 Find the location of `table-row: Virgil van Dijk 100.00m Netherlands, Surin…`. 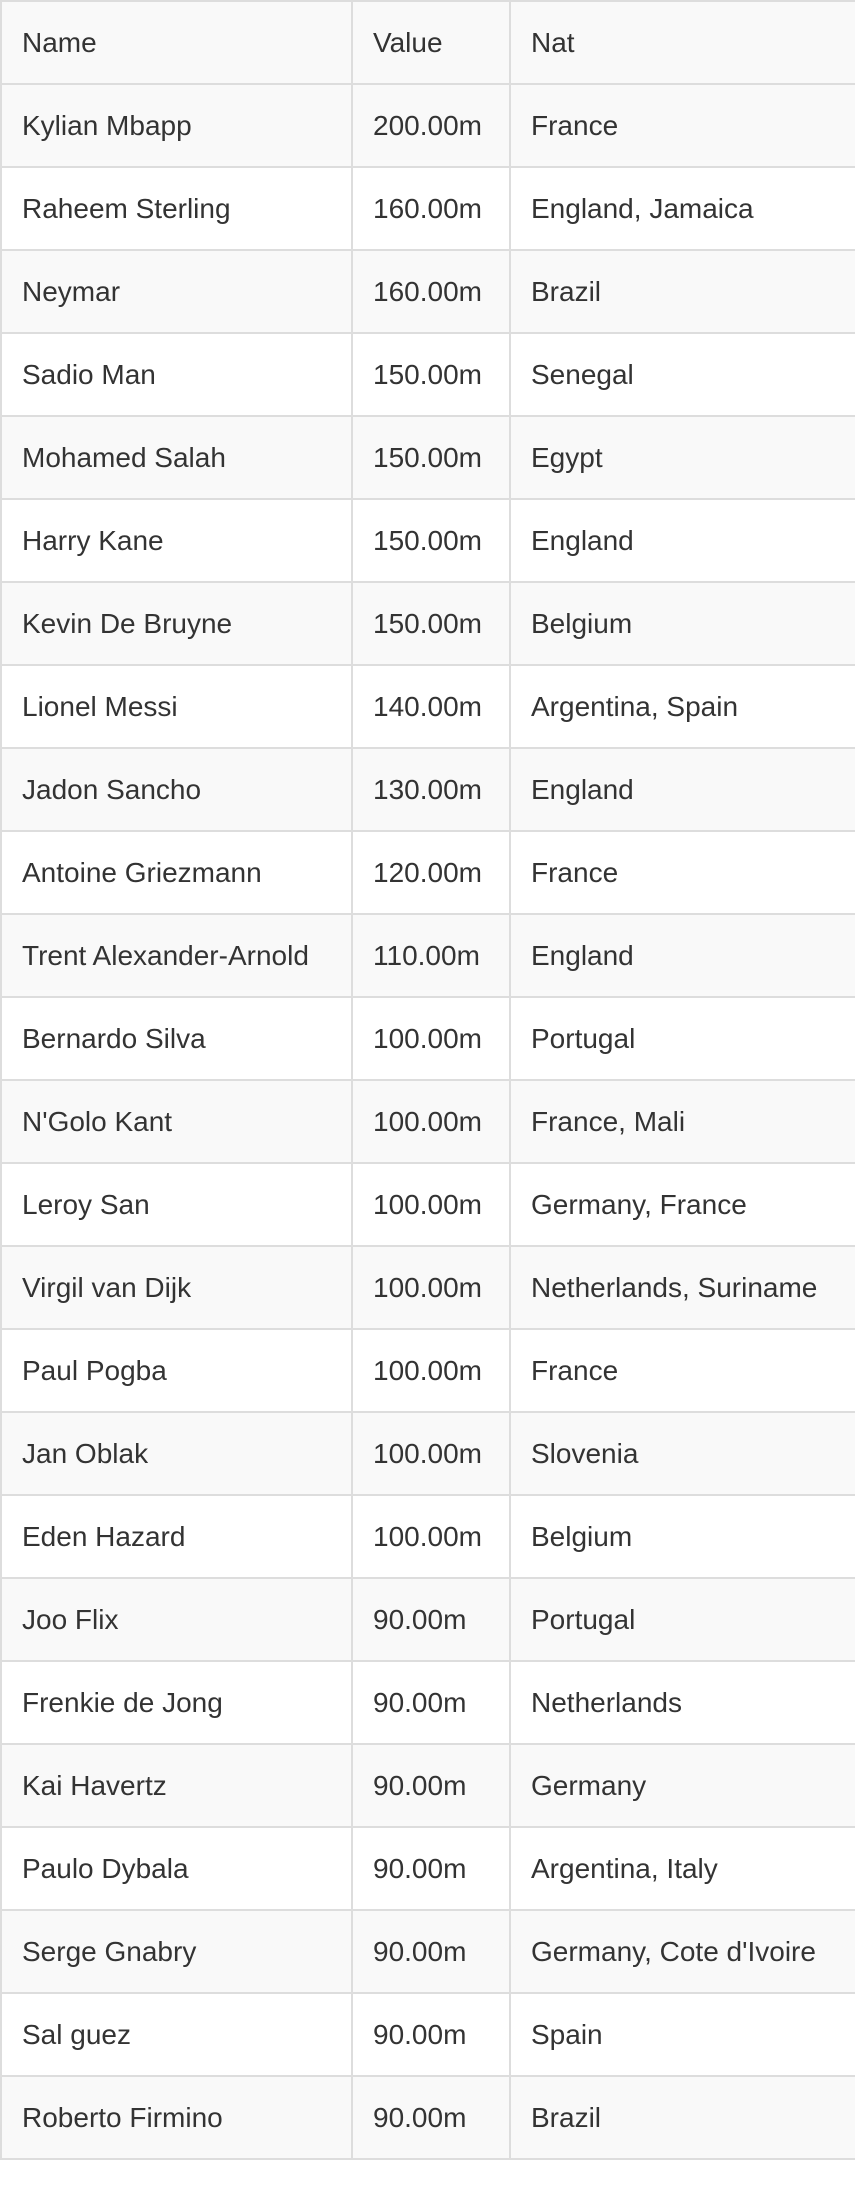

table-row: Virgil van Dijk 100.00m Netherlands, Surin… is located at coordinates (427, 1287).